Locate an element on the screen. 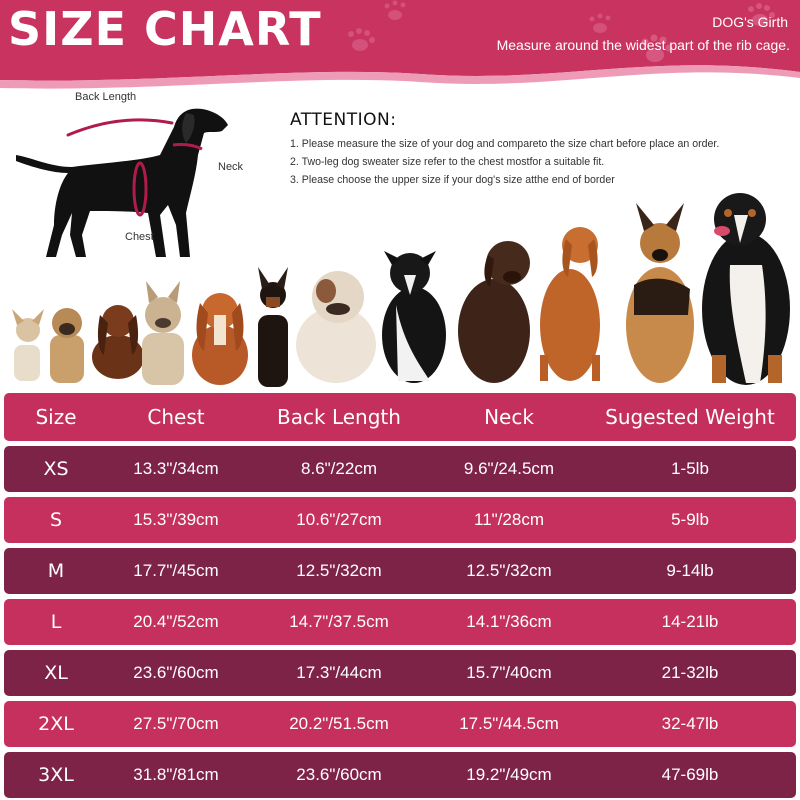 This screenshot has height=800, width=800. back-length-cell: 8.6"/22cm is located at coordinates (339, 468).